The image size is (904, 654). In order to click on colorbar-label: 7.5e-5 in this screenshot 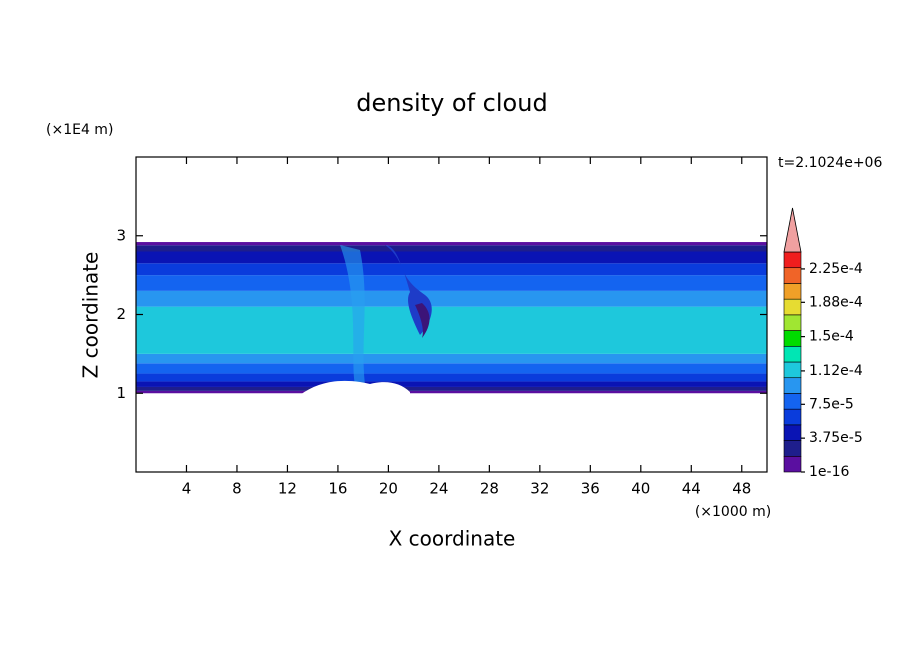, I will do `click(831, 404)`.